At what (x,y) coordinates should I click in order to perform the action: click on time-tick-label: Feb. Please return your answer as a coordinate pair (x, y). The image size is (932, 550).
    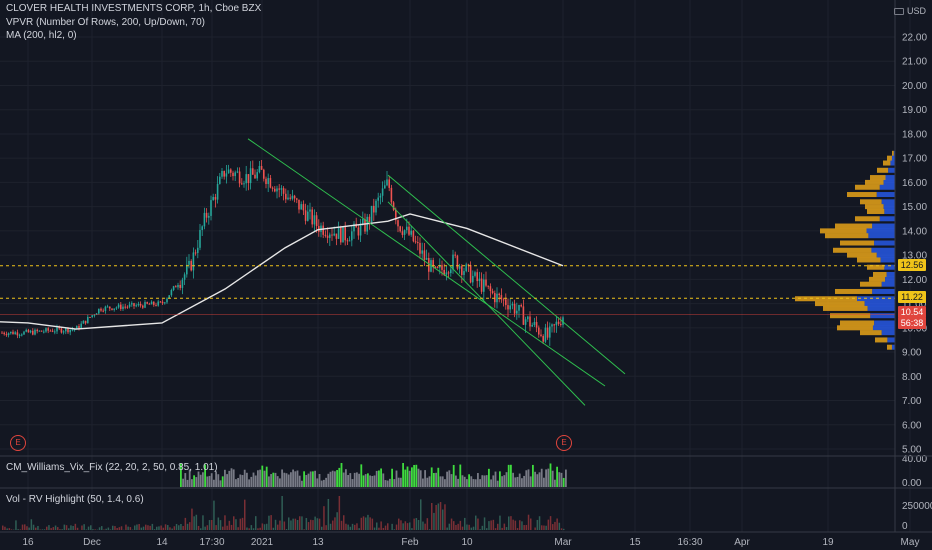
    Looking at the image, I should click on (410, 542).